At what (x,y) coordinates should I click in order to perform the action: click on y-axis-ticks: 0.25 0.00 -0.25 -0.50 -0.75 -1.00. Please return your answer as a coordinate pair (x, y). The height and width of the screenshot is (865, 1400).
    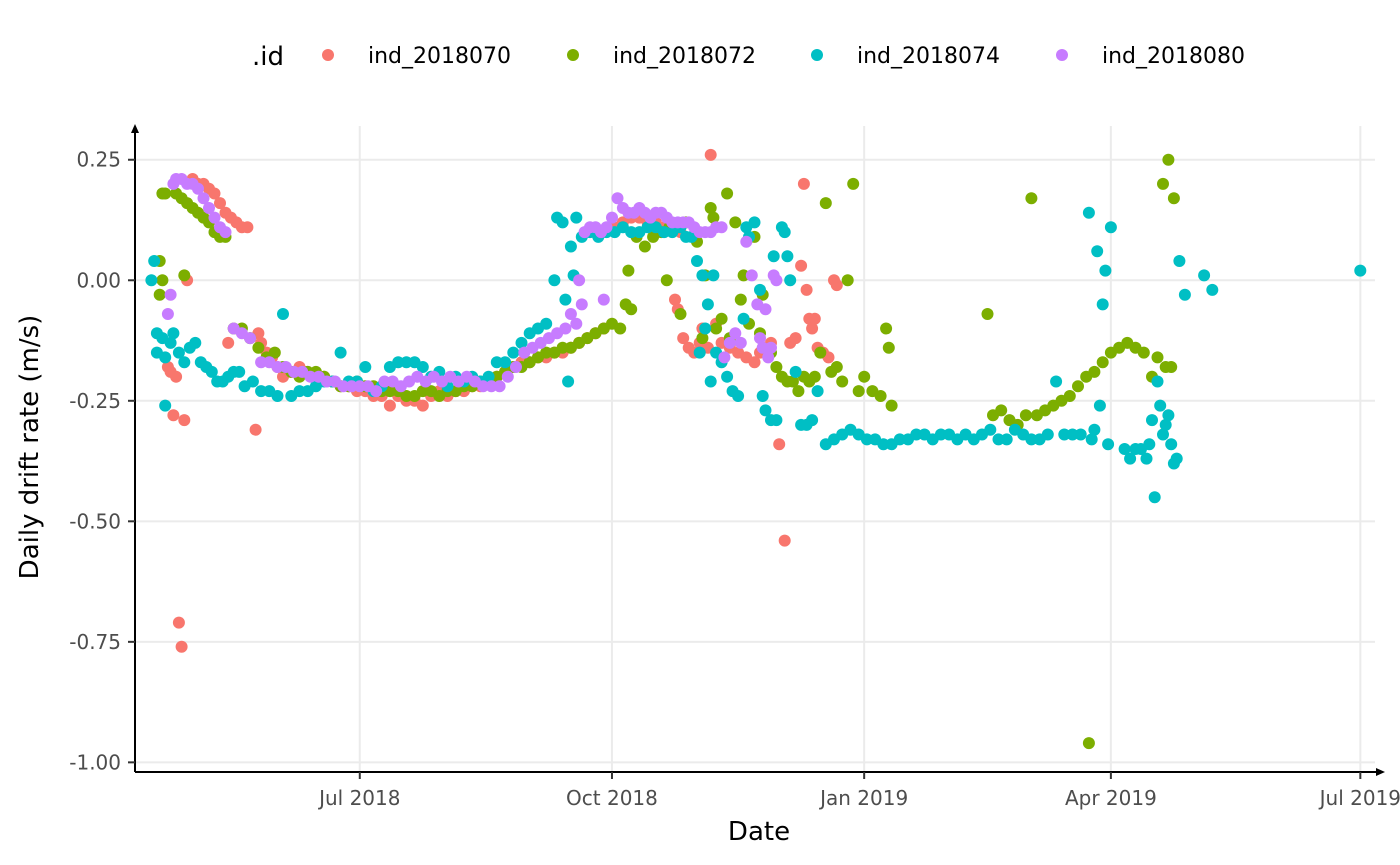
    Looking at the image, I should click on (102, 461).